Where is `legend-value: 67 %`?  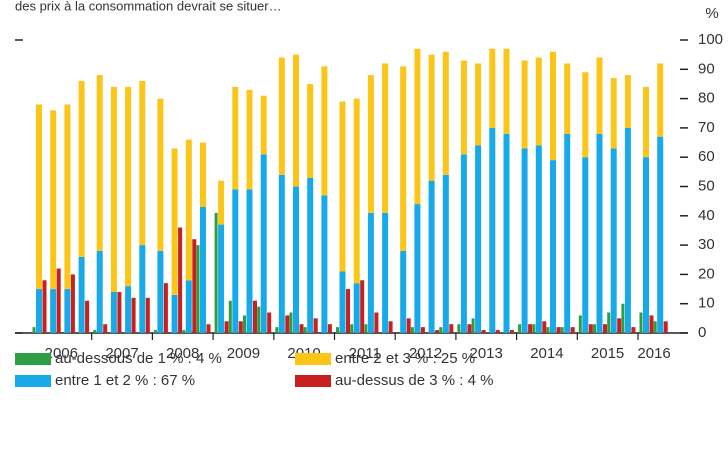
legend-value: 67 % is located at coordinates (178, 380).